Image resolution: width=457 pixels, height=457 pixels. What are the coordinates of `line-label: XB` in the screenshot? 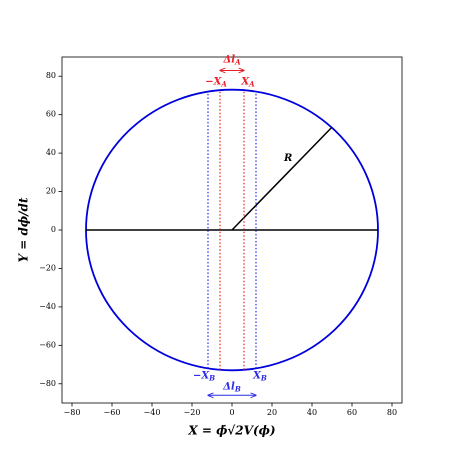 It's located at (259, 376).